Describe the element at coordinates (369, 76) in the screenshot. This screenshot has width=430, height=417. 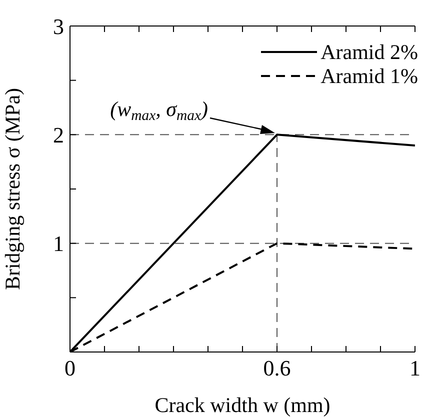
I see `legend-label: Aramid 1%` at that location.